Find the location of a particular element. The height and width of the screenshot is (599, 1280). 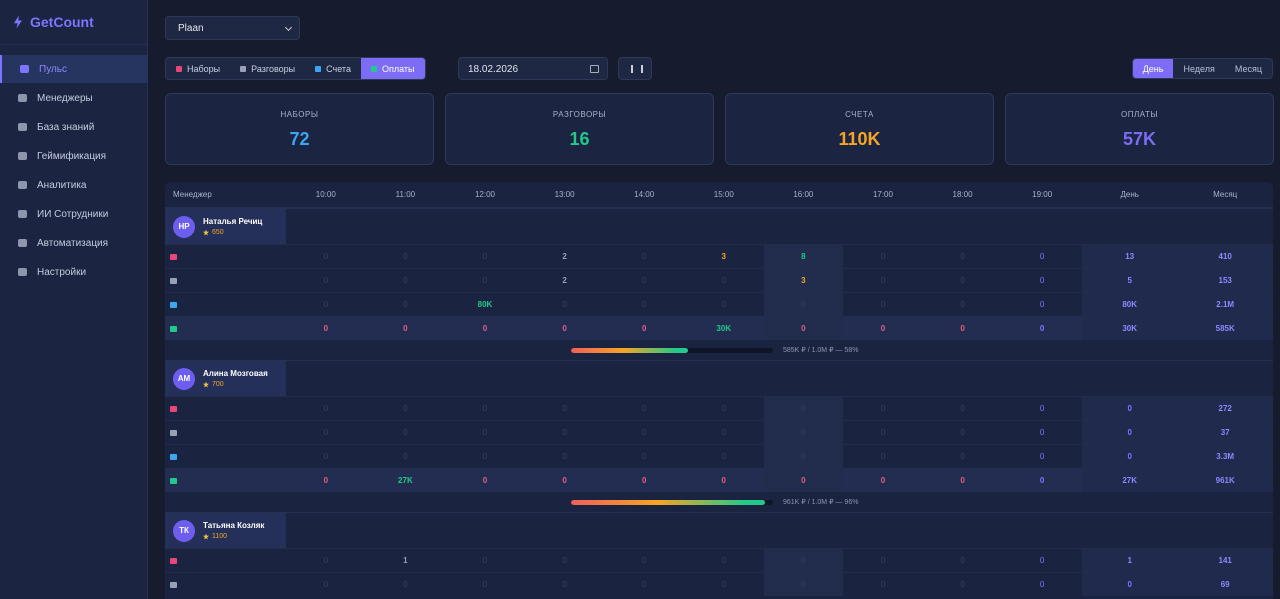

nav-item: Аналитика is located at coordinates (74, 185).